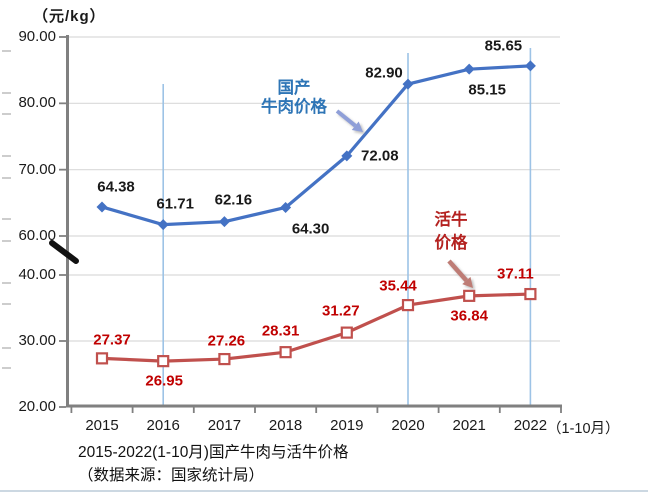 This screenshot has width=648, height=496. I want to click on series-line-活牛价格, so click(316, 327).